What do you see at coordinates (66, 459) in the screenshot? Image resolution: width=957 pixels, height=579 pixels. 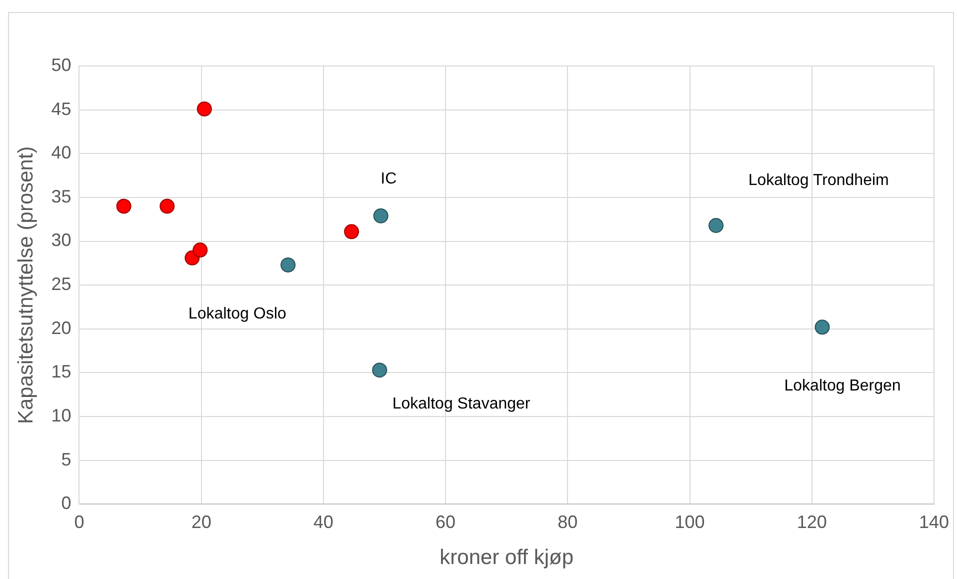 I see `y-tick-label: 5` at bounding box center [66, 459].